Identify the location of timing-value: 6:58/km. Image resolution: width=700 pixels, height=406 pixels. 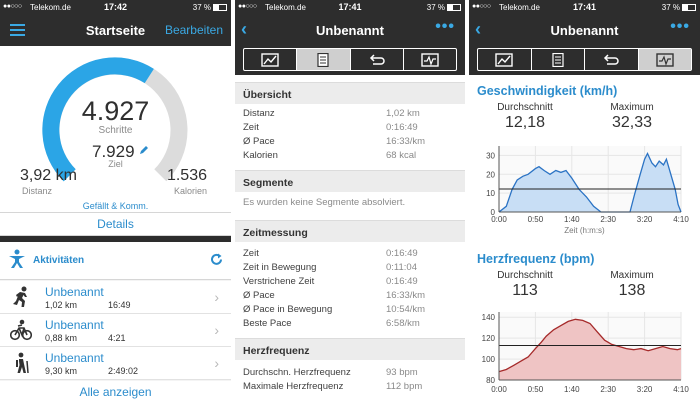
(403, 323).